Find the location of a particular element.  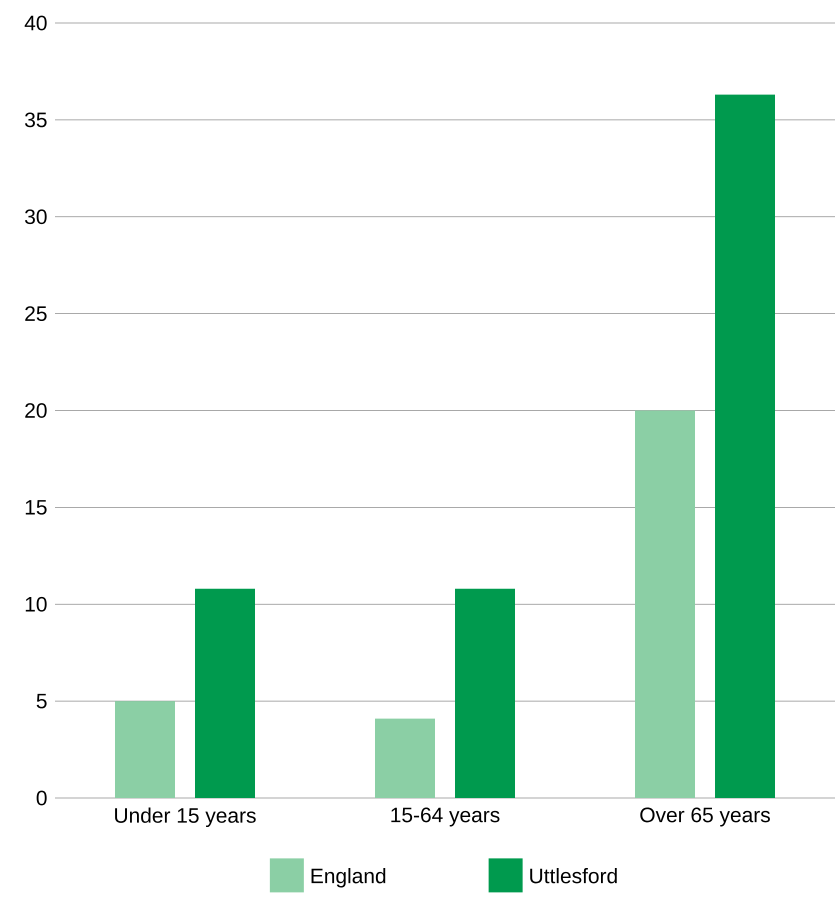

x-tick-label: 15-64 years is located at coordinates (445, 817).